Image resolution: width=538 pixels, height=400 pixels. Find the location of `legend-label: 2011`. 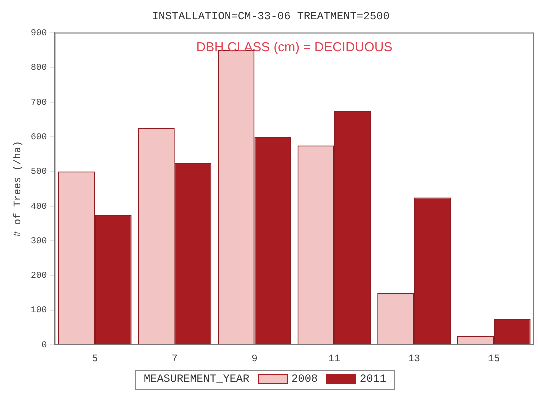

legend-label: 2011 is located at coordinates (372, 380).